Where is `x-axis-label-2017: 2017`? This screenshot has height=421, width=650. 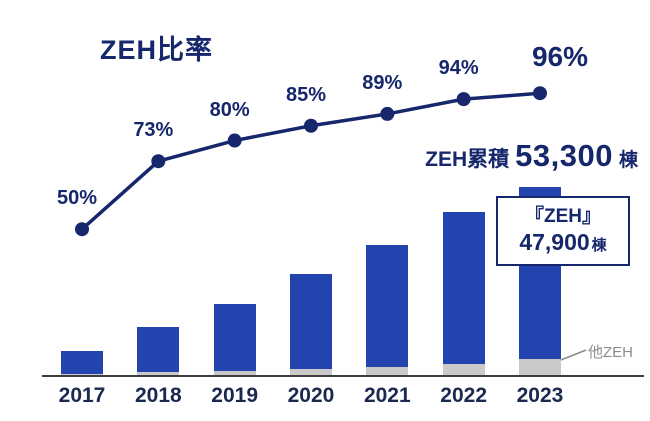 x-axis-label-2017: 2017 is located at coordinates (82, 395).